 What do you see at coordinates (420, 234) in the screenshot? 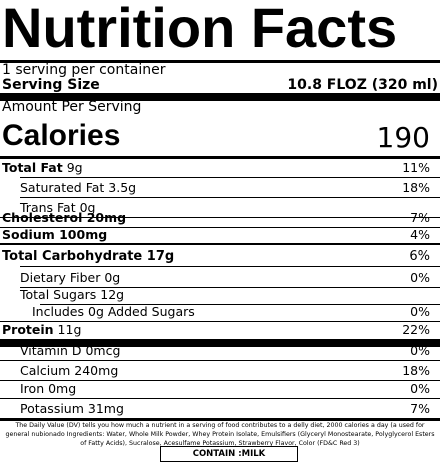
I see `nutrient-dv: 4%` at bounding box center [420, 234].